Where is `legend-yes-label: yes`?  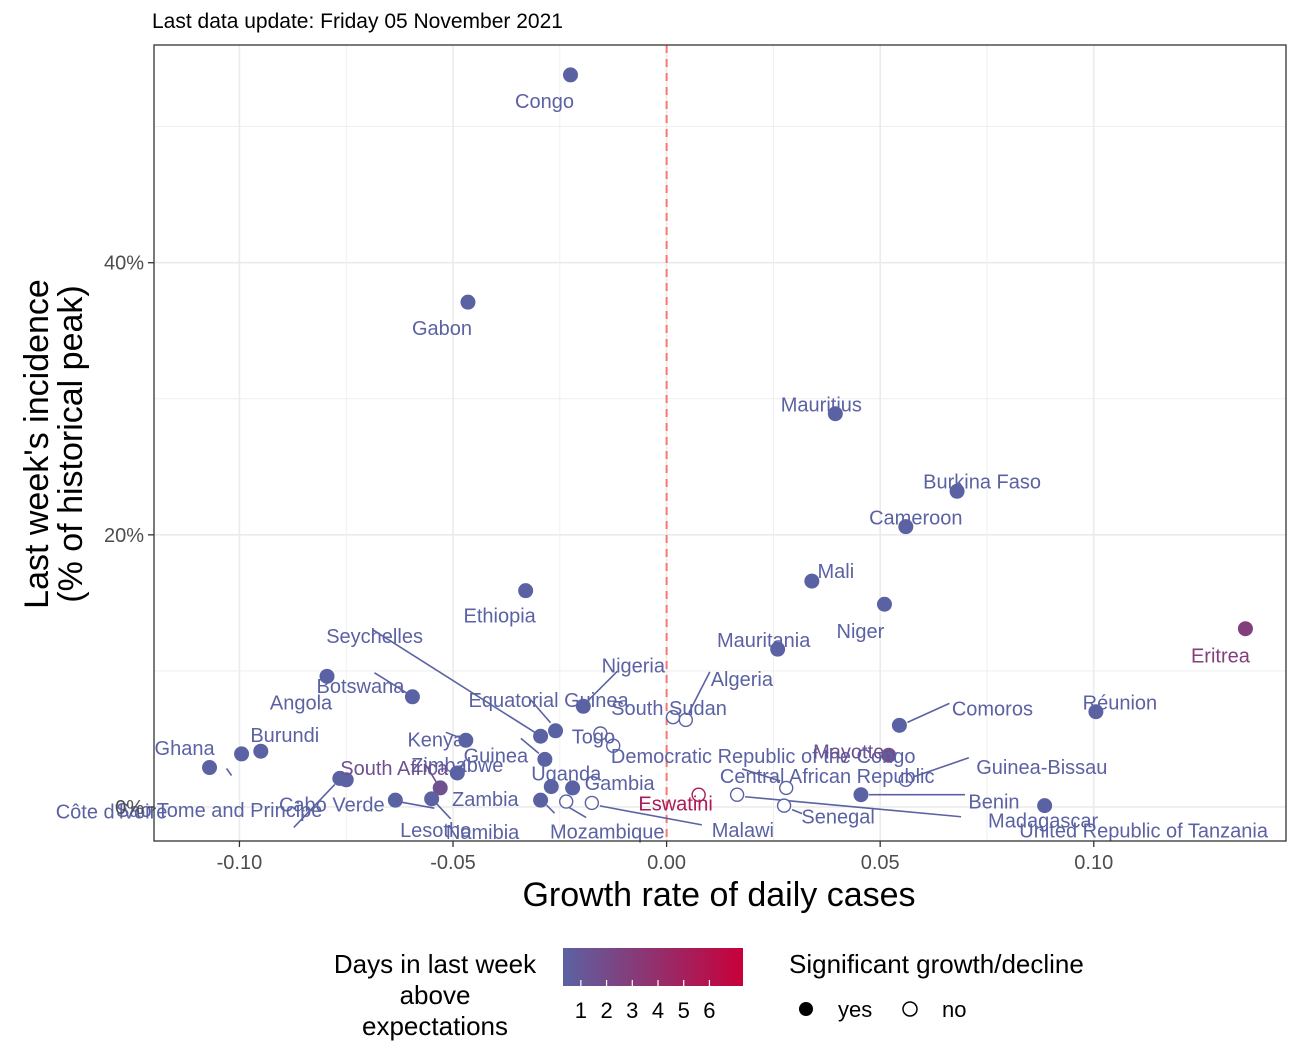
legend-yes-label: yes is located at coordinates (855, 1009).